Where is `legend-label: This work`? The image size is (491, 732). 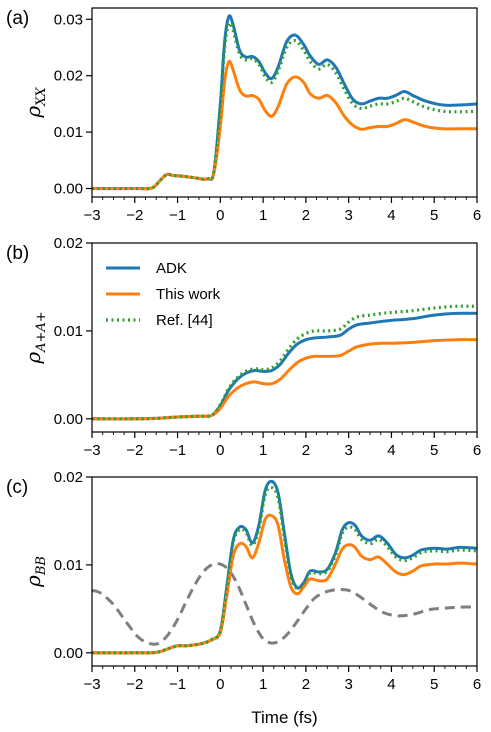 legend-label: This work is located at coordinates (188, 294).